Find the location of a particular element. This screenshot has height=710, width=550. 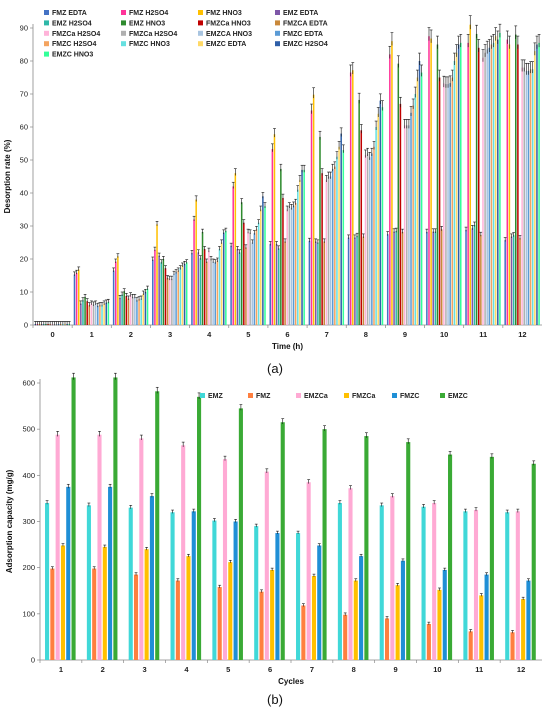

legend-label: FMZC HNO3 is located at coordinates (149, 44).